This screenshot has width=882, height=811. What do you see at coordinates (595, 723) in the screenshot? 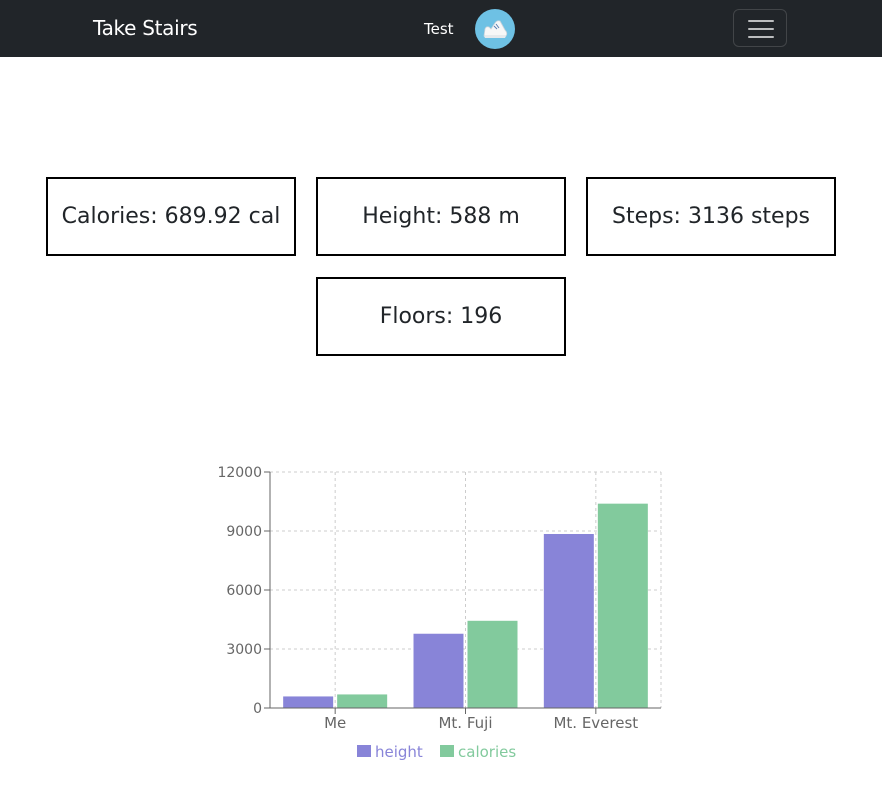
I see `x-tick-label: Mt. Everest` at bounding box center [595, 723].